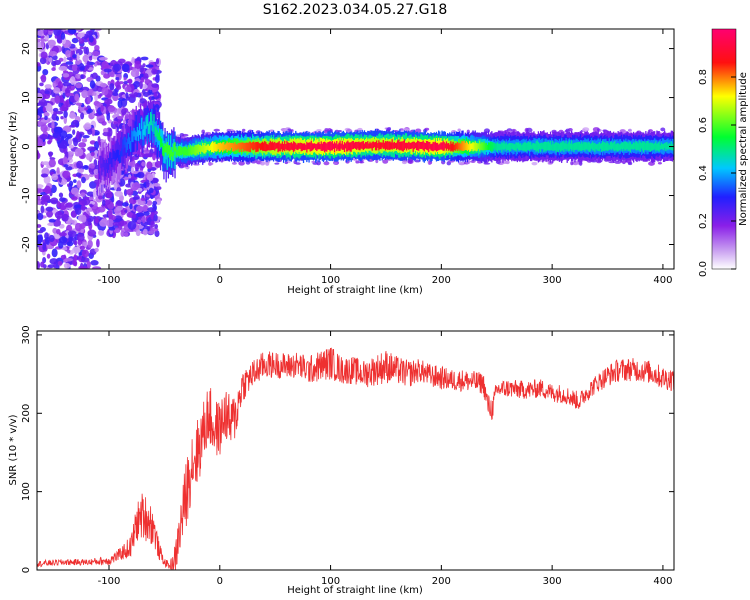  I want to click on colorbar-tick-label: 0.8, so click(703, 77).